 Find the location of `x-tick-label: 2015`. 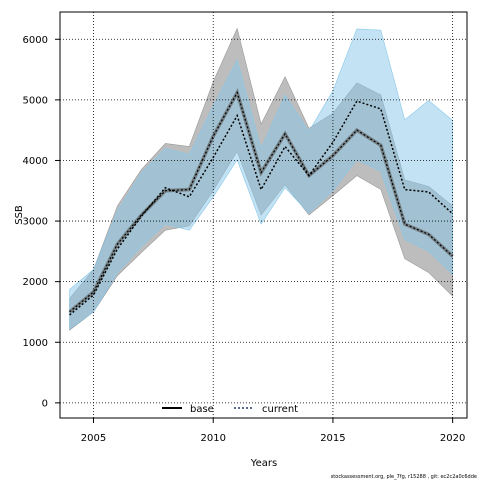

x-tick-label: 2015 is located at coordinates (332, 438).